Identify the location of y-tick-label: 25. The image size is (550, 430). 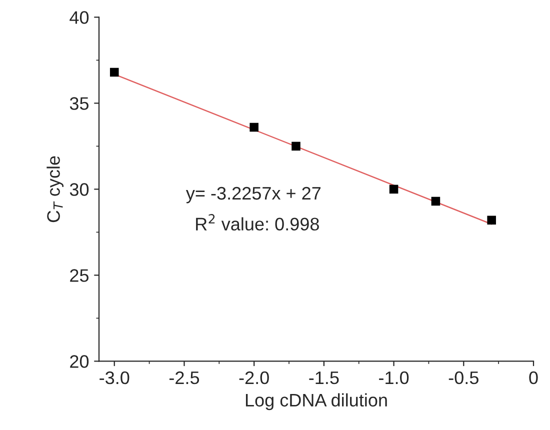
(79, 275).